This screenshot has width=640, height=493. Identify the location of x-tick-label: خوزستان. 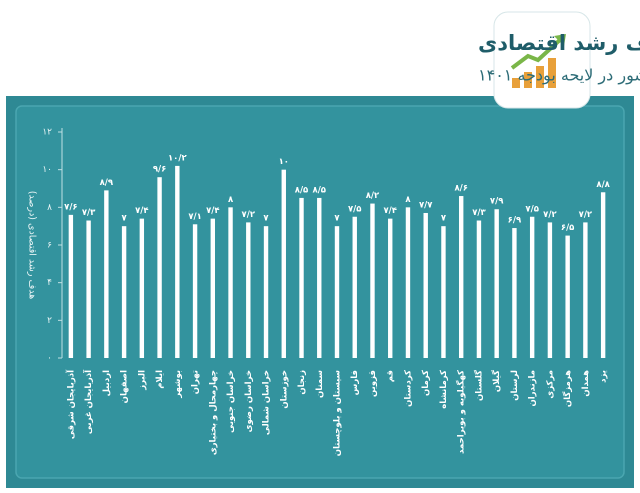
(284, 389).